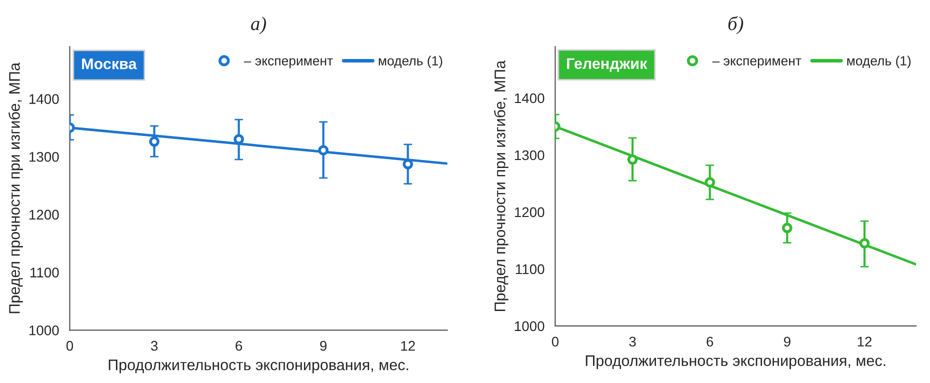 The image size is (930, 383). What do you see at coordinates (258, 25) in the screenshot?
I see `chart-title: а)` at bounding box center [258, 25].